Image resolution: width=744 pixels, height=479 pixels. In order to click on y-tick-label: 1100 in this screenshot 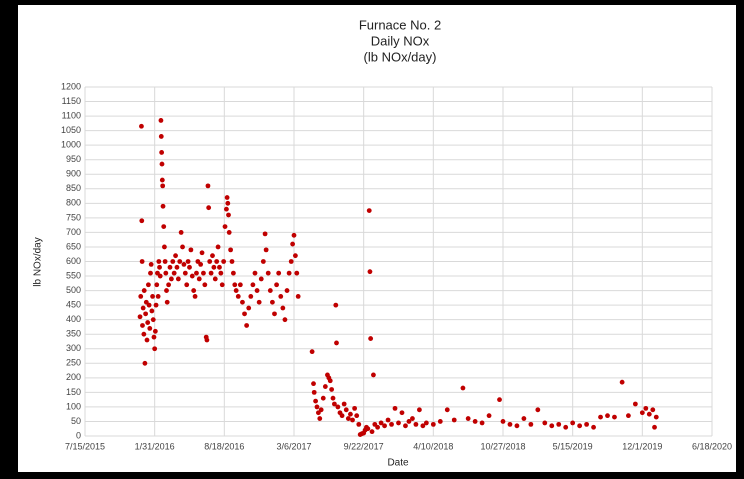, I will do `click(71, 115)`.